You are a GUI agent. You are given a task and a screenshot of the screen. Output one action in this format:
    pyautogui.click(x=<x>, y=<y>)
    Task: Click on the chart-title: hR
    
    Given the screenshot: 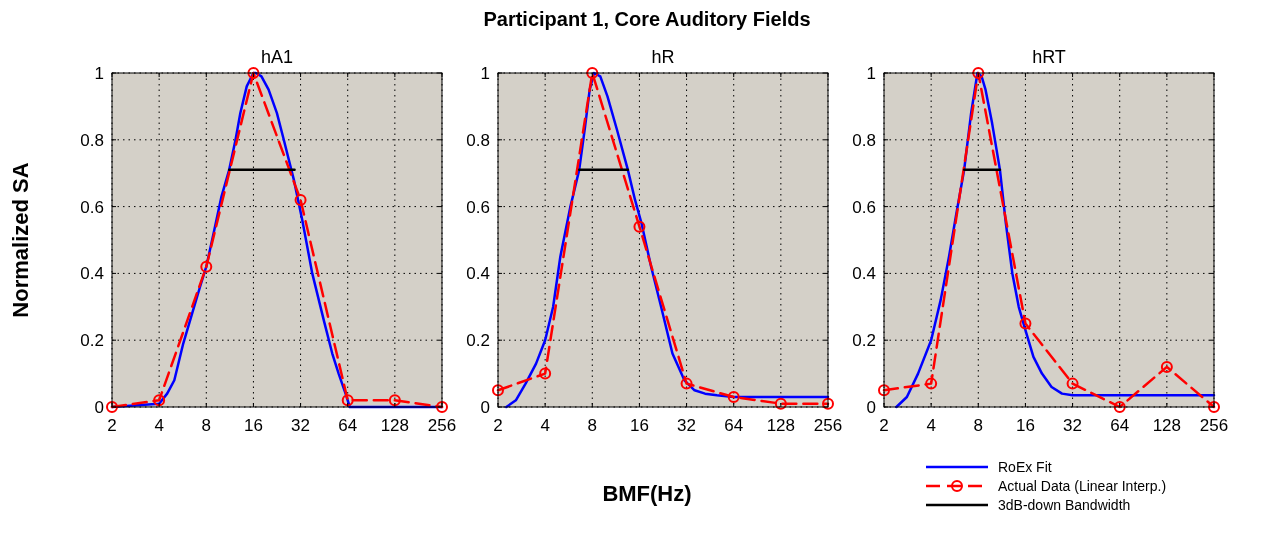 What is the action you would take?
    pyautogui.click(x=663, y=57)
    